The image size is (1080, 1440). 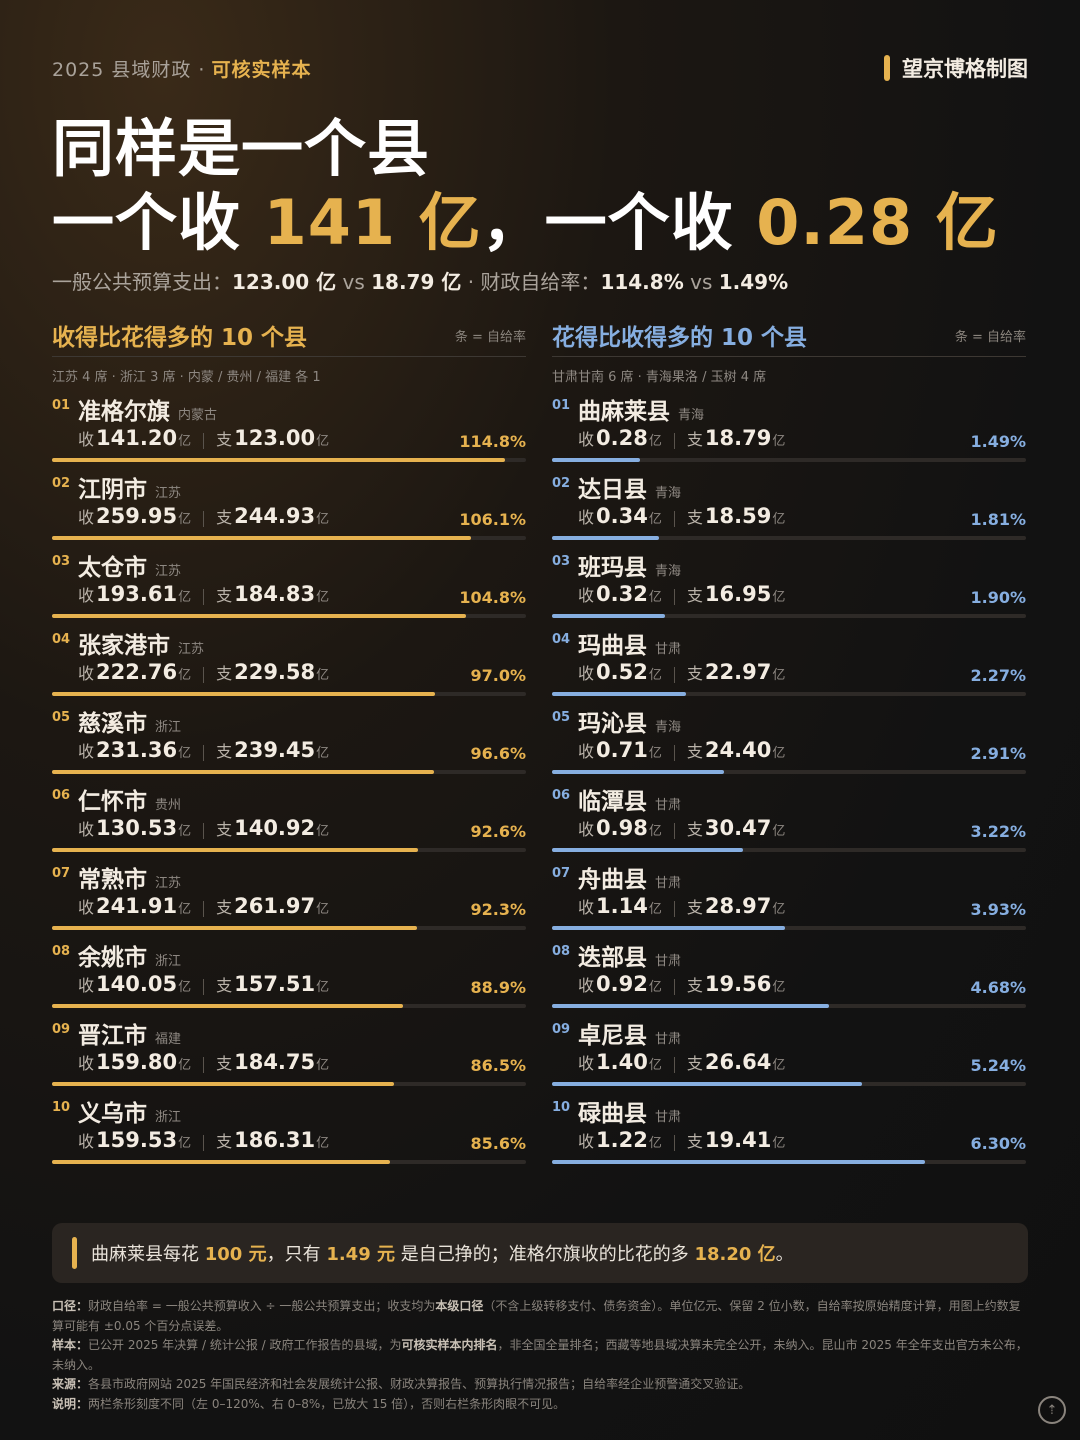 What do you see at coordinates (738, 828) in the screenshot?
I see `expense-value: 30.47` at bounding box center [738, 828].